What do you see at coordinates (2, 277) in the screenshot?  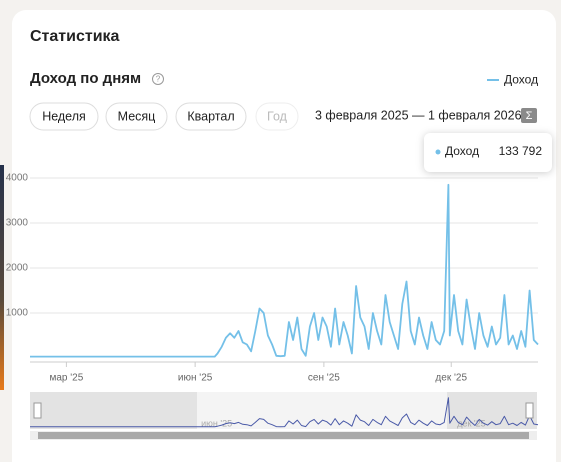 I see `background-image-edge` at bounding box center [2, 277].